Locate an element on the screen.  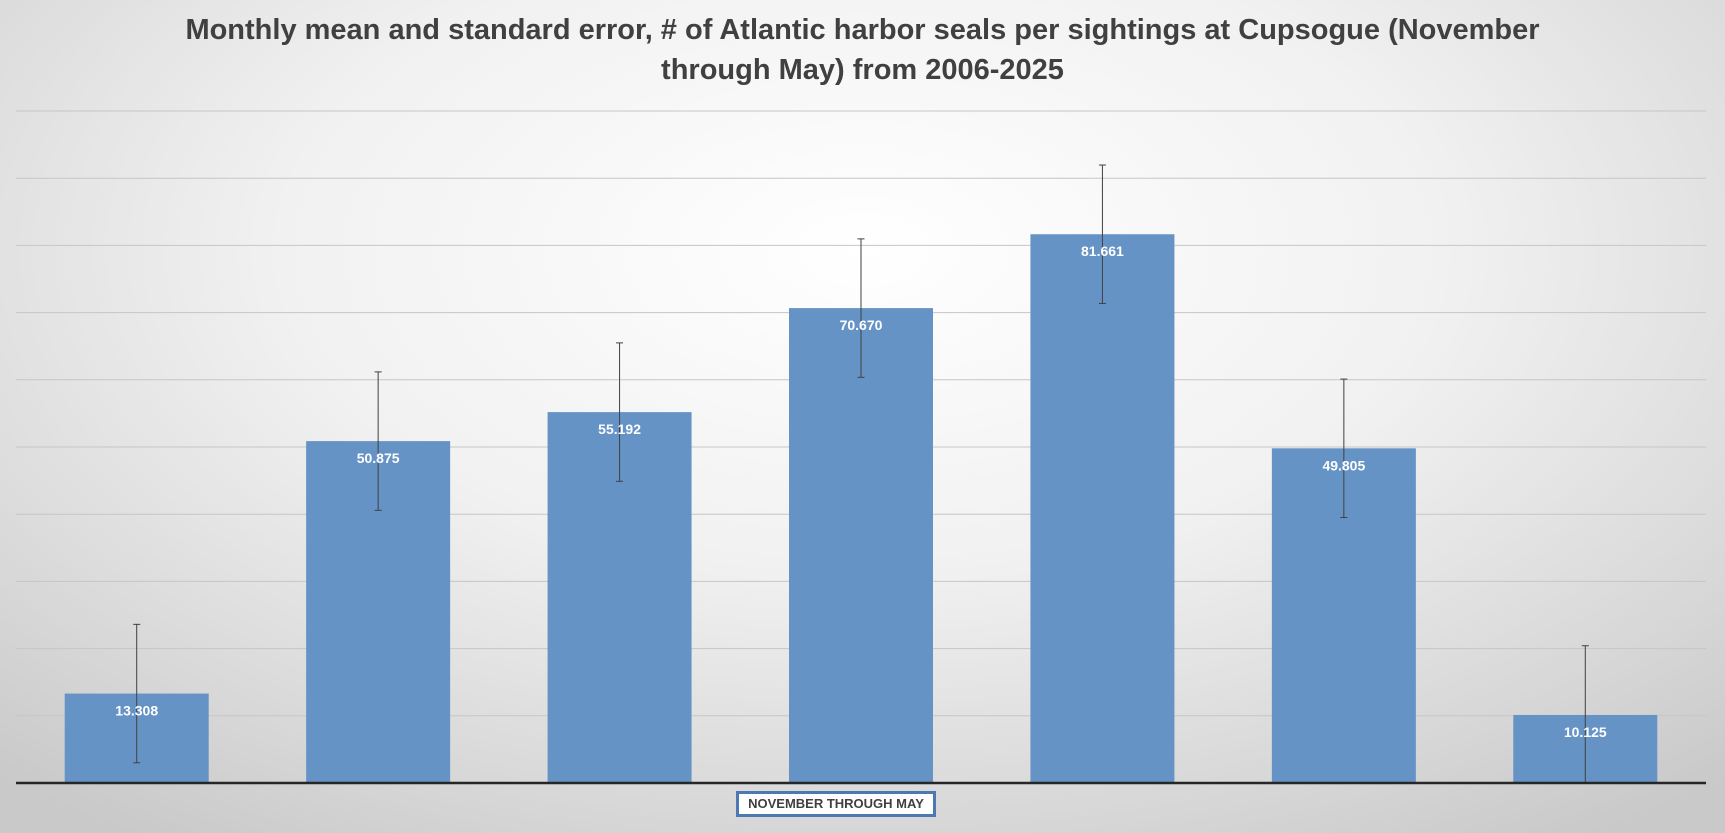
data-label: 55.192 is located at coordinates (619, 429).